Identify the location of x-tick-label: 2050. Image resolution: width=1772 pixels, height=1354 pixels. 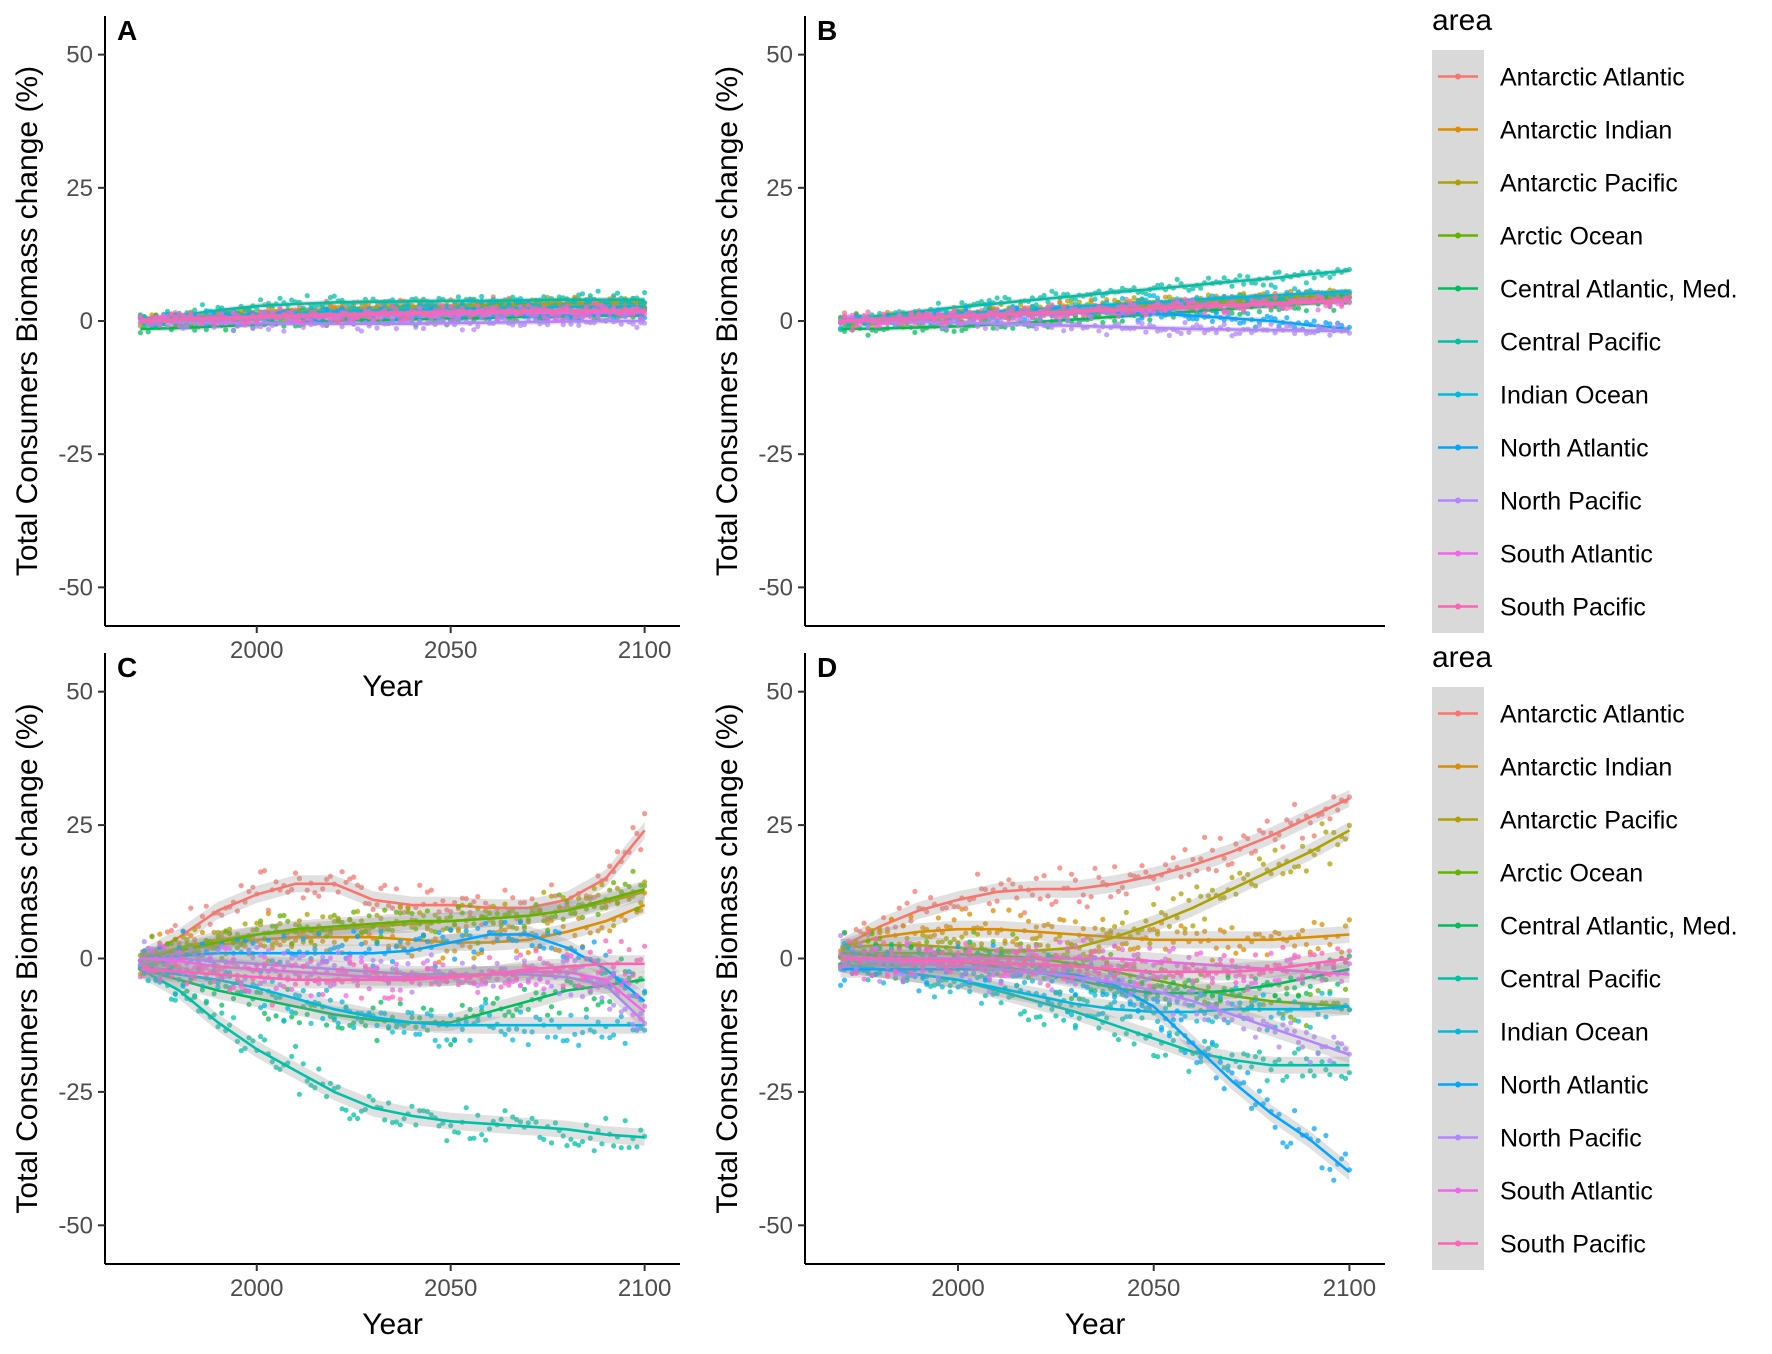
(1153, 1288).